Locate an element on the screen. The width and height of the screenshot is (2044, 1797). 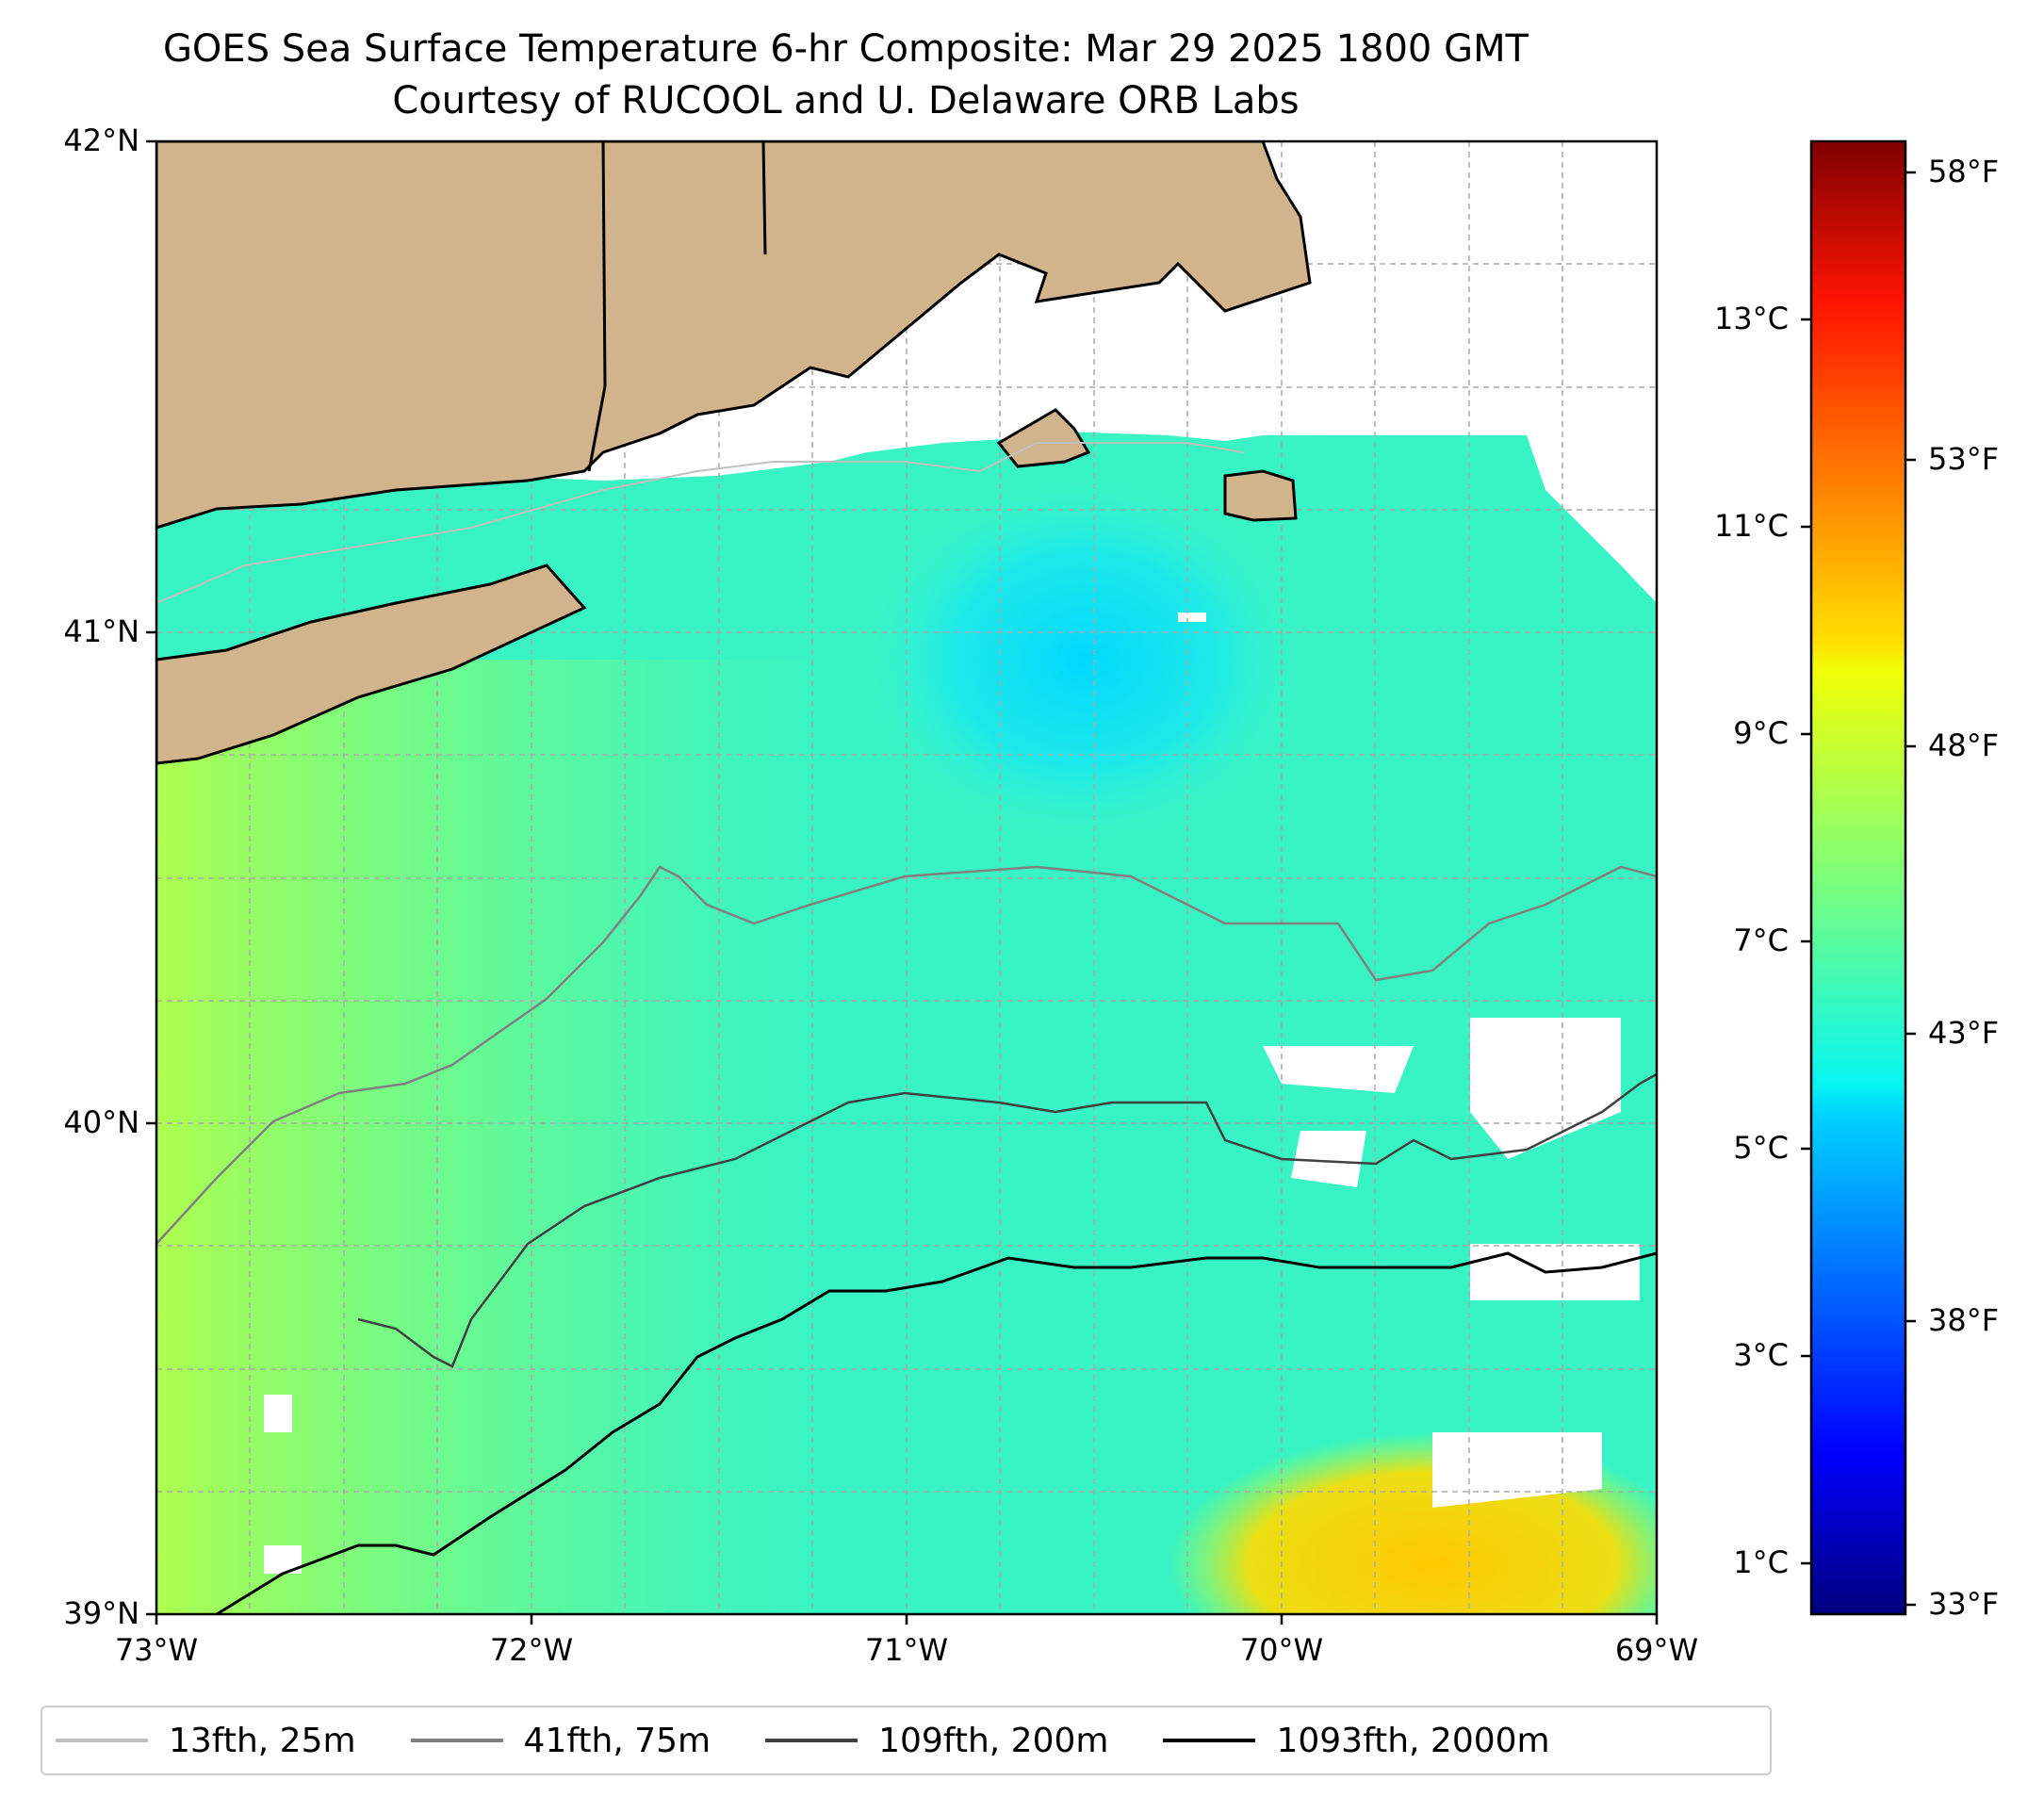
colorbar-celsius-label: 13°C is located at coordinates (1751, 318).